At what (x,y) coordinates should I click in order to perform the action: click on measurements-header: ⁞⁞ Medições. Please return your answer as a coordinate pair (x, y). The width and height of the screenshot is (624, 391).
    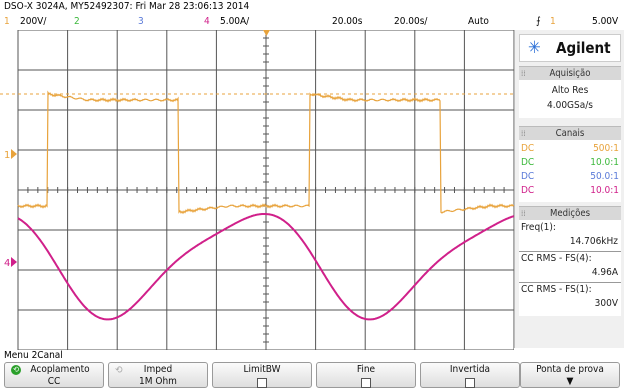
    Looking at the image, I should click on (570, 213).